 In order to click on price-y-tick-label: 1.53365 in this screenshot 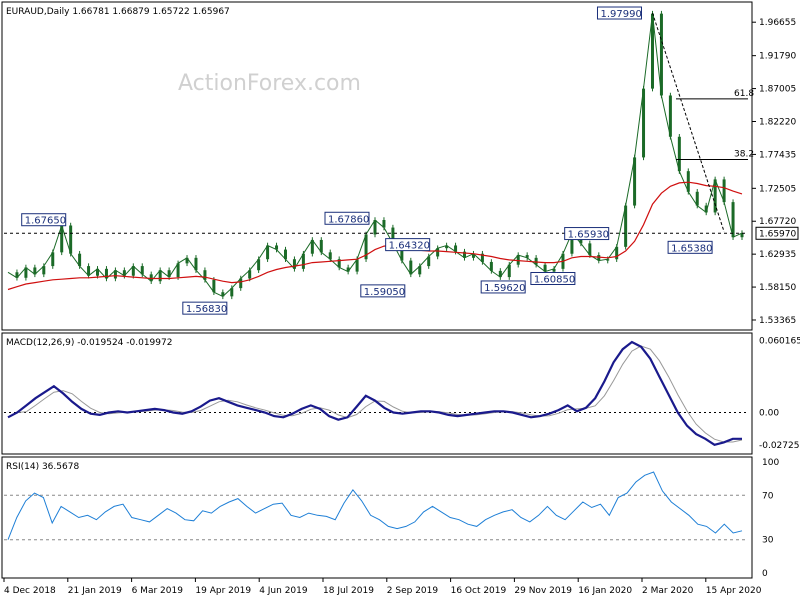, I will do `click(777, 321)`.